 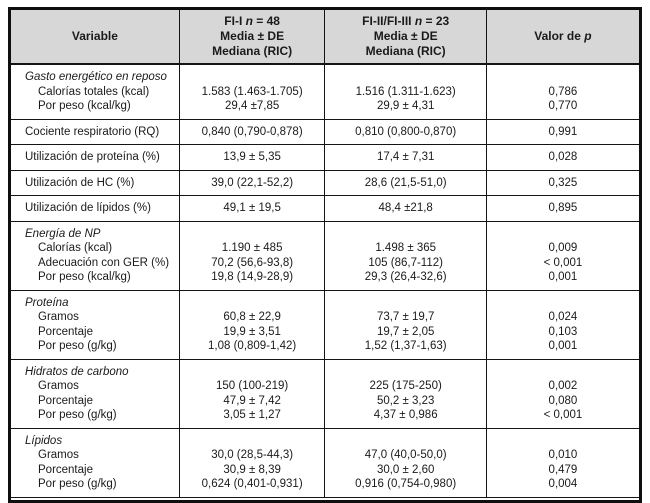 I want to click on row-value: 0,103, so click(x=563, y=331).